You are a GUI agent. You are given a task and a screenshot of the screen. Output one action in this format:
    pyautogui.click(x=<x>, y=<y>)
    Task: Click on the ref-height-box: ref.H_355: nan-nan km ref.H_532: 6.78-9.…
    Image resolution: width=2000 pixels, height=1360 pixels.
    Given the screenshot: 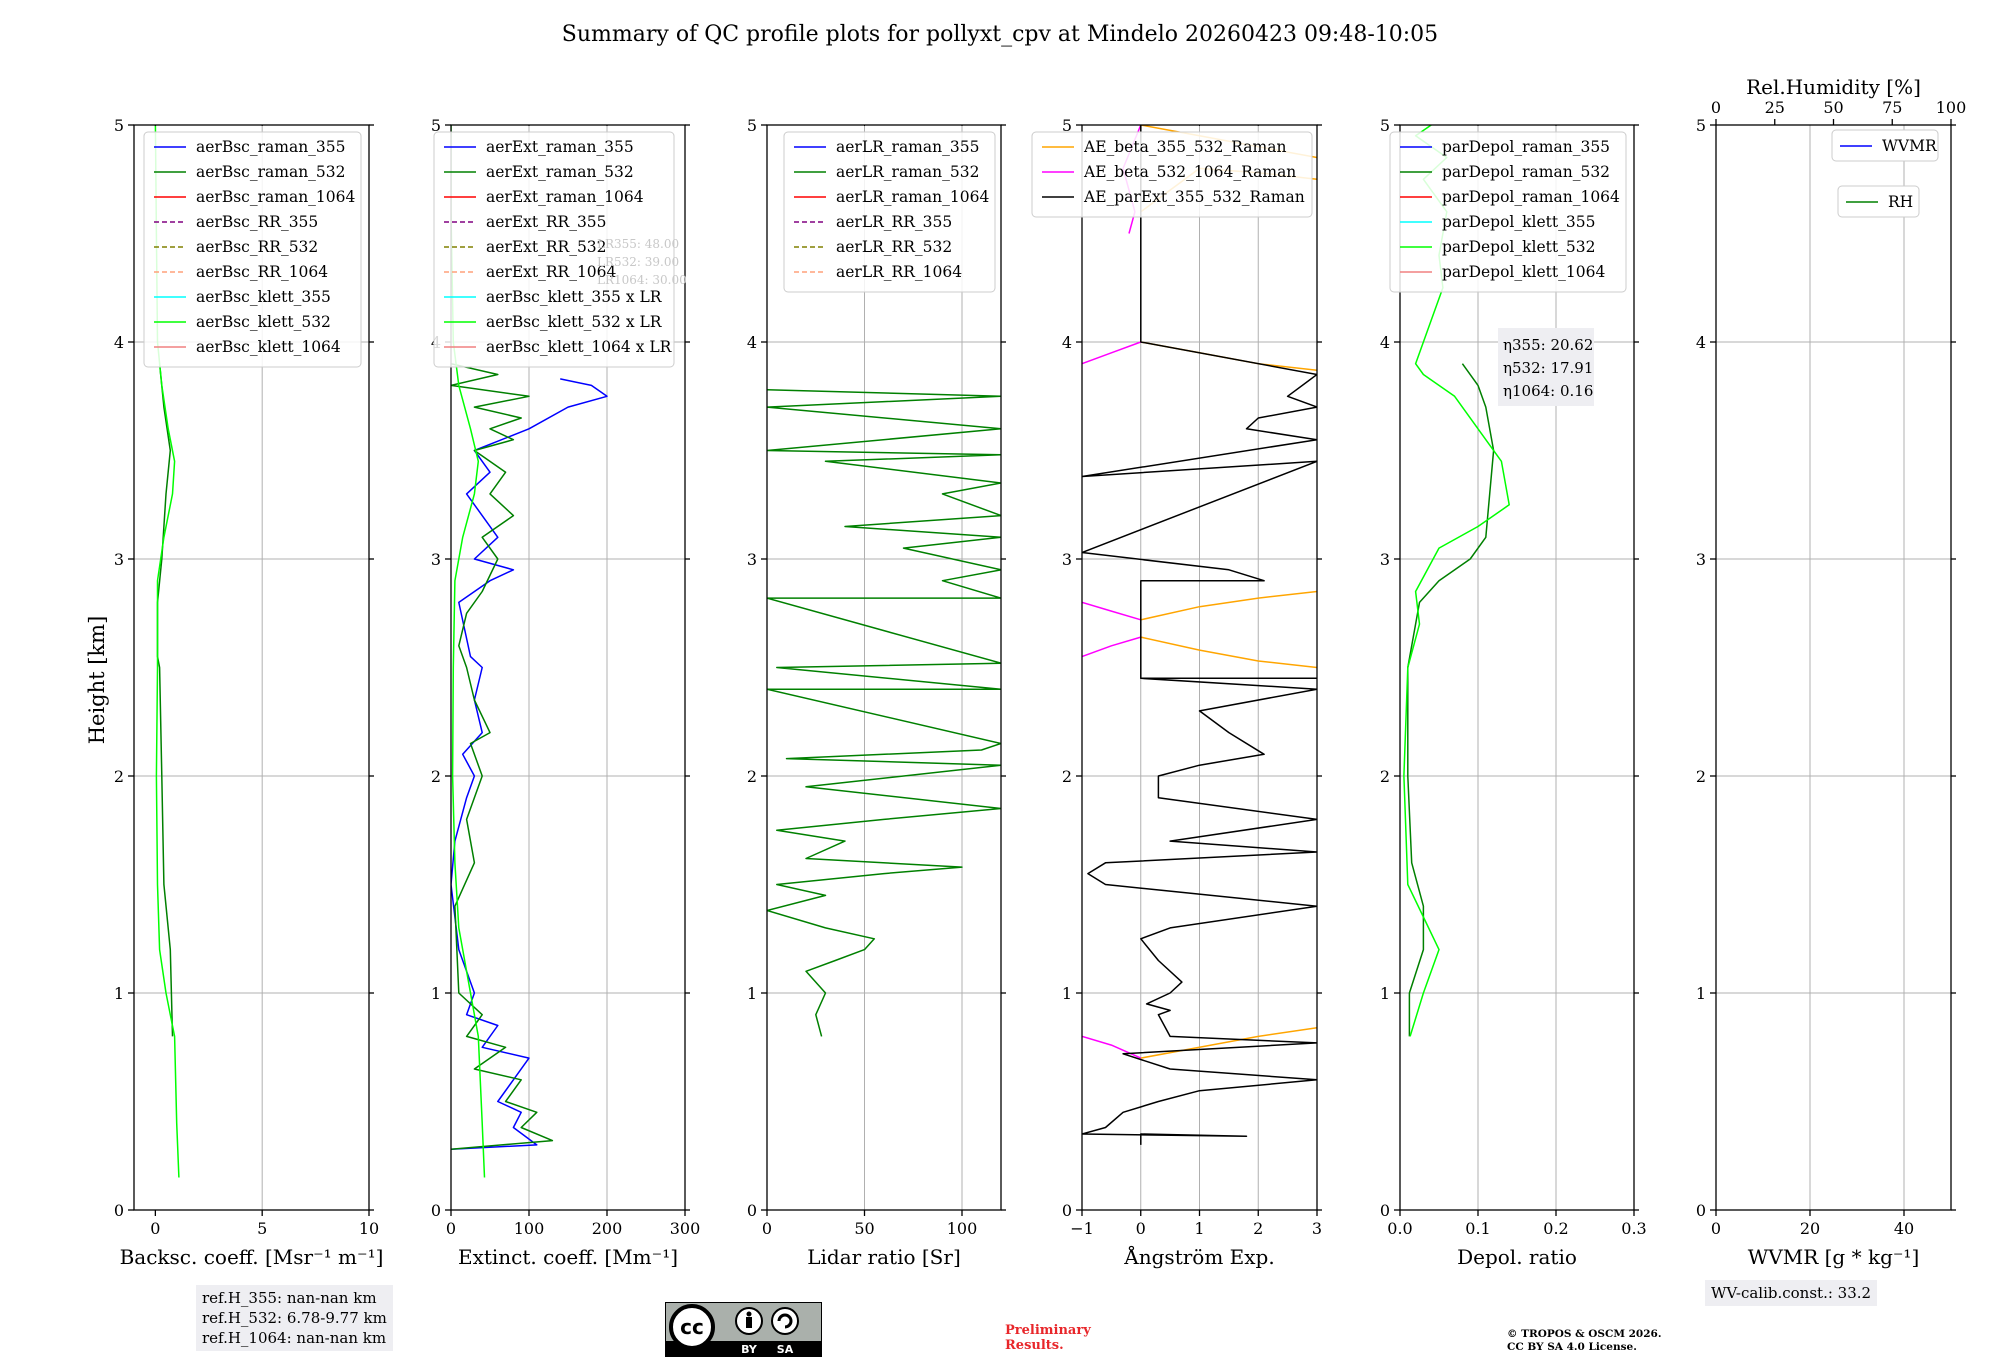 What is the action you would take?
    pyautogui.click(x=294, y=1318)
    